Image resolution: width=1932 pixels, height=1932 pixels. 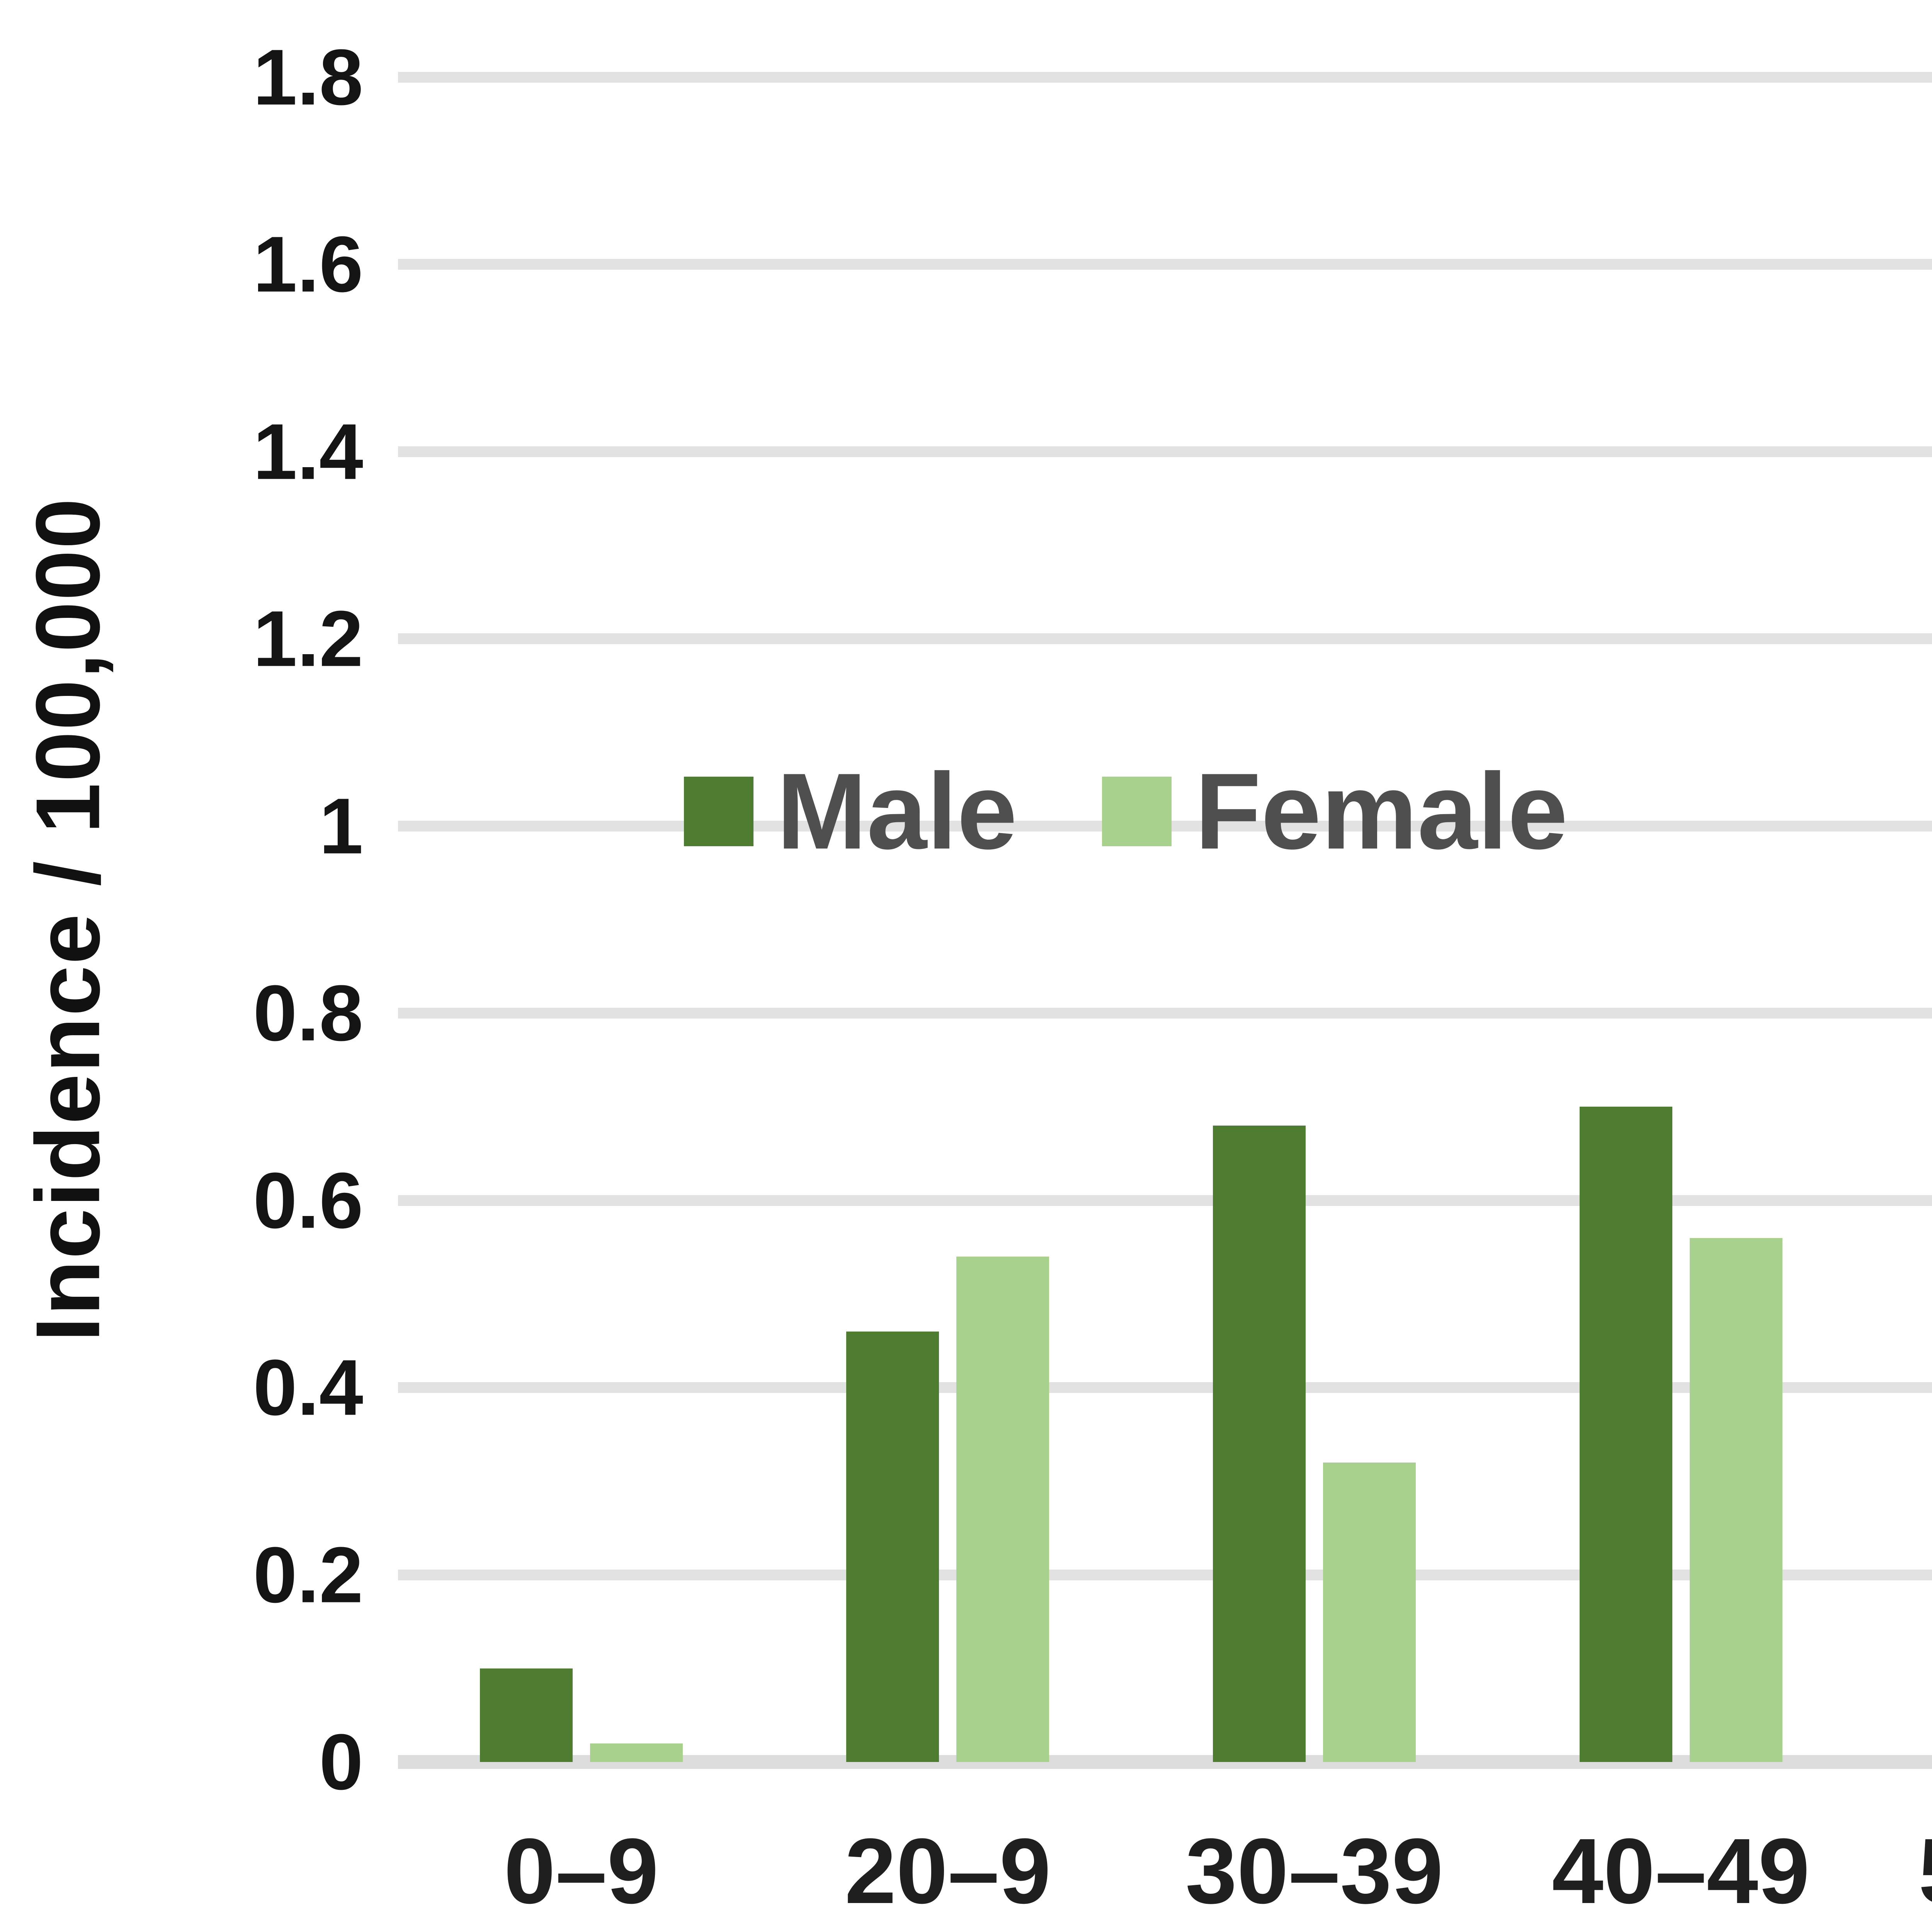 I want to click on x-tick-label: 50–59, so click(x=1898, y=1871).